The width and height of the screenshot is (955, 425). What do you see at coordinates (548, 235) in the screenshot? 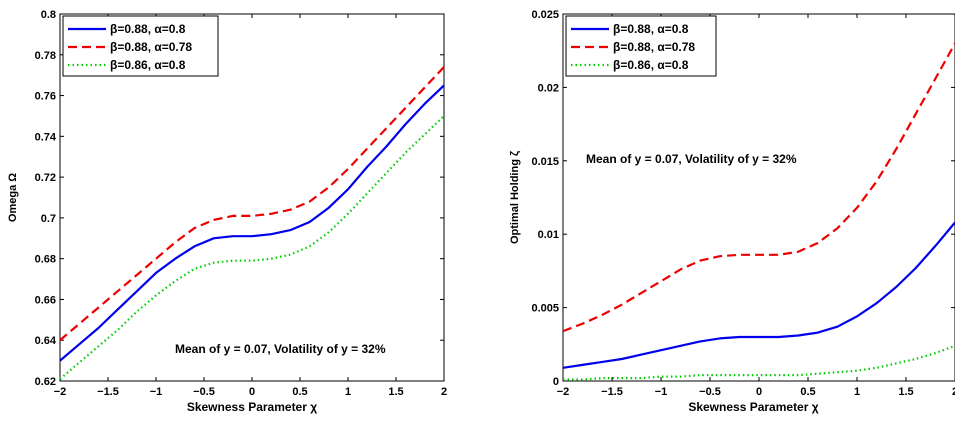
I see `y-tick-label: 0.01` at bounding box center [548, 235].